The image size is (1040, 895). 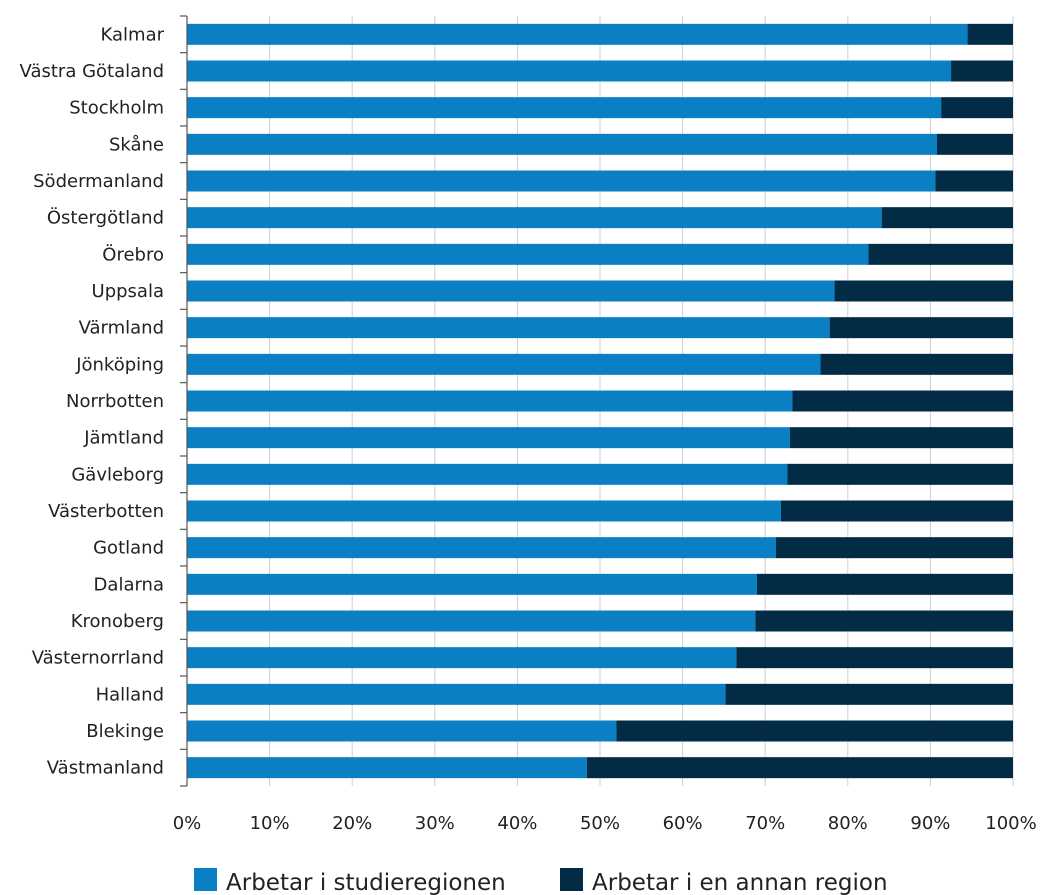 What do you see at coordinates (115, 401) in the screenshot?
I see `category-label: Norrbotten` at bounding box center [115, 401].